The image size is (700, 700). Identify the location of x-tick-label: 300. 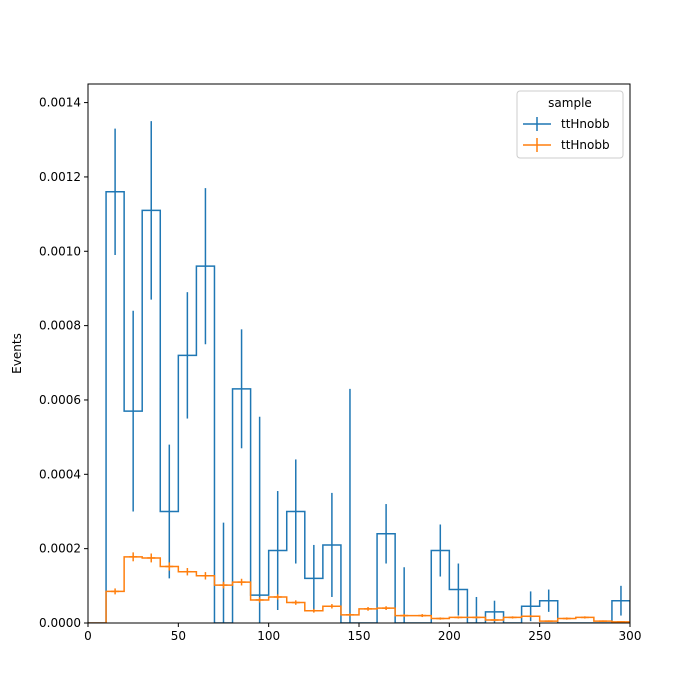
(630, 636).